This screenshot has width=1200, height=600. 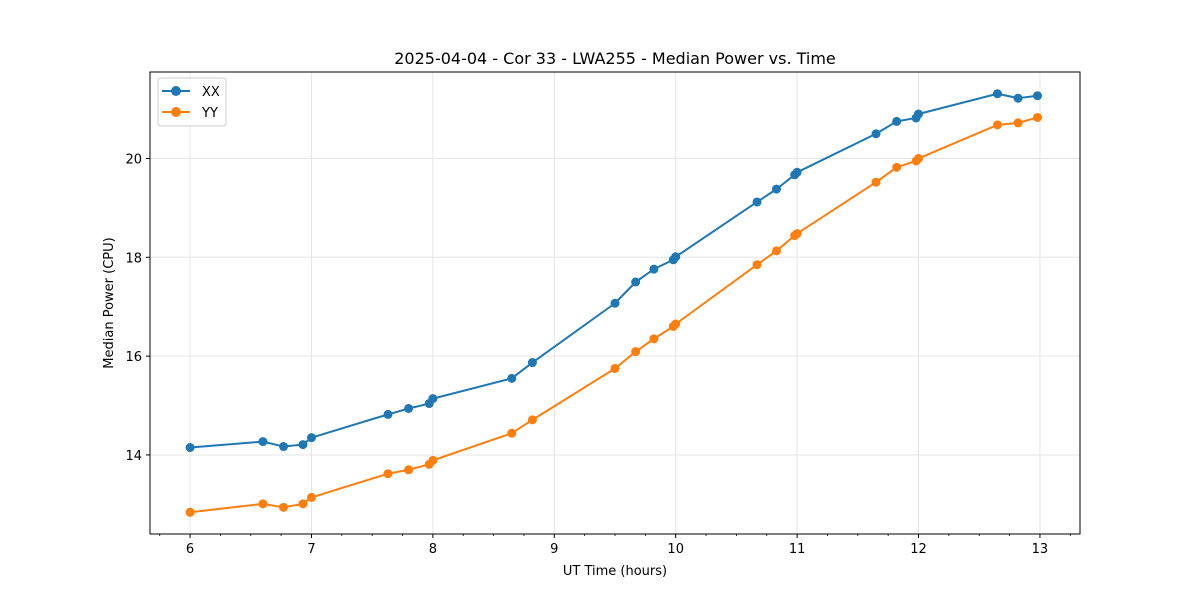 I want to click on legend-label-yy: YY, so click(x=209, y=113).